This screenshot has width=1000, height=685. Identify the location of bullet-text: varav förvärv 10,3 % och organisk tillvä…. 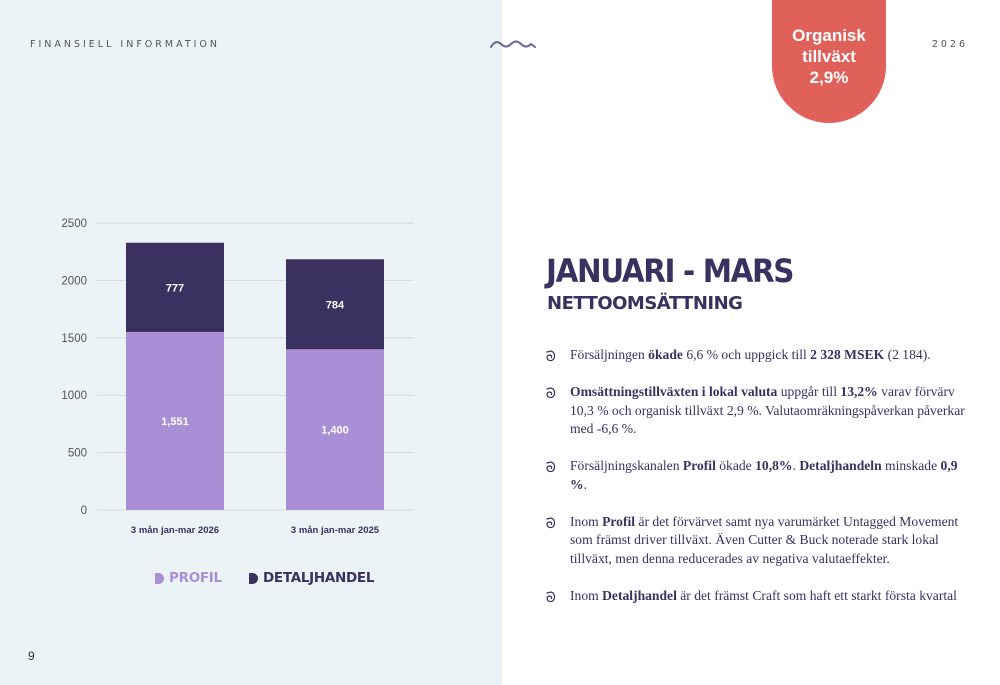
(767, 410).